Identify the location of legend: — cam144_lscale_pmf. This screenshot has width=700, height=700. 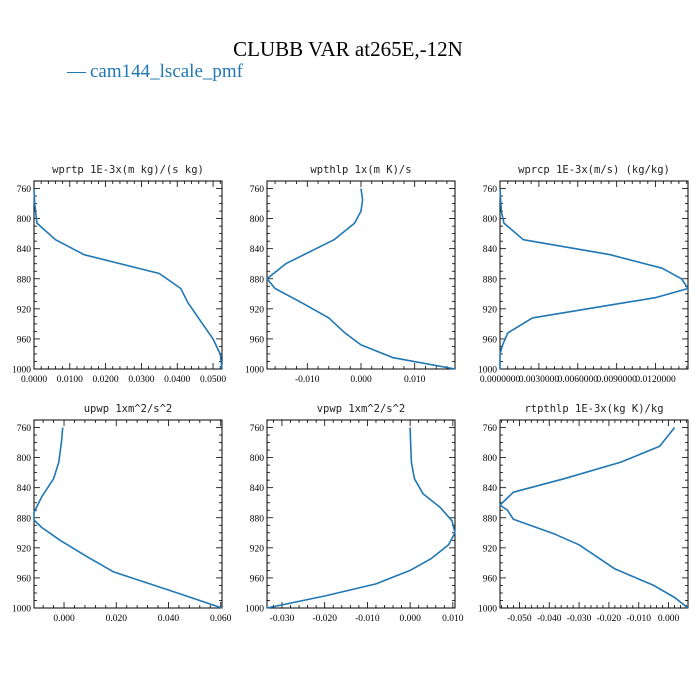
(155, 71).